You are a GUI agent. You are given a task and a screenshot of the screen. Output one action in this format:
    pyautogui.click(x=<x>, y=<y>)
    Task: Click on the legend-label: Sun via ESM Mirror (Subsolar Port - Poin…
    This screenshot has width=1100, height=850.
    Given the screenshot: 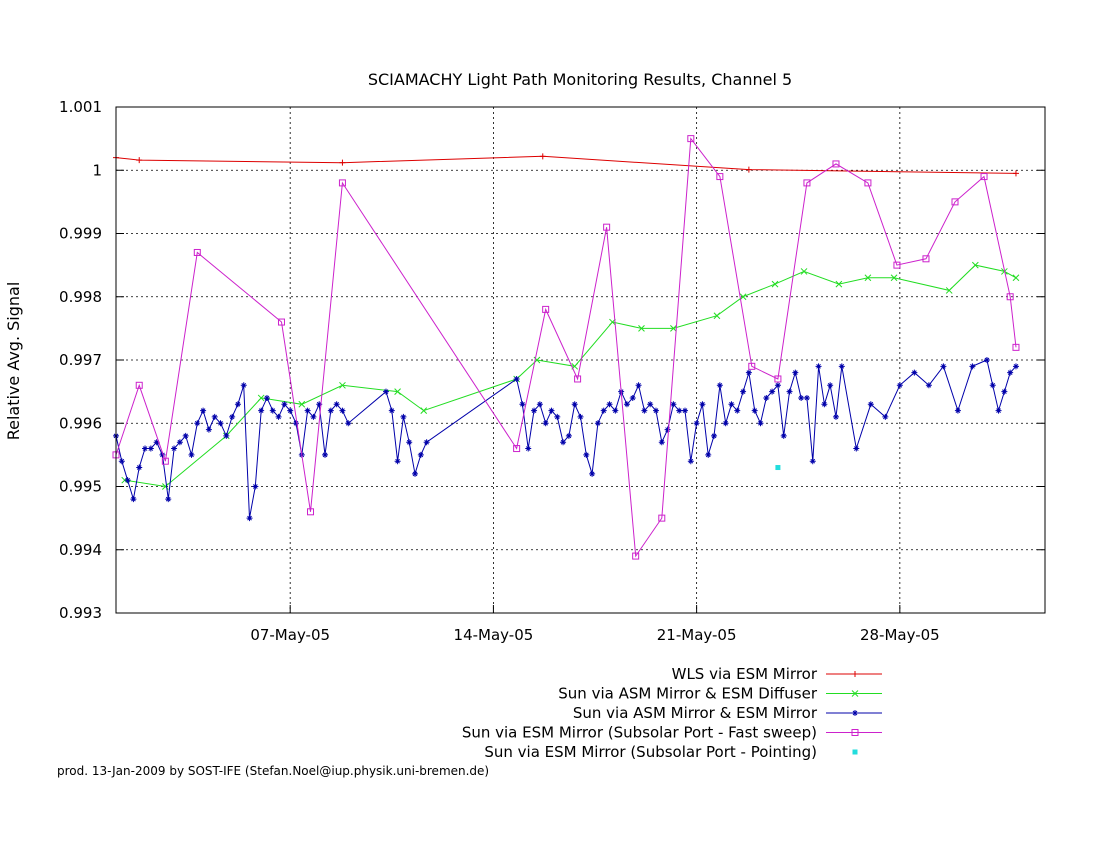 What is the action you would take?
    pyautogui.click(x=650, y=752)
    